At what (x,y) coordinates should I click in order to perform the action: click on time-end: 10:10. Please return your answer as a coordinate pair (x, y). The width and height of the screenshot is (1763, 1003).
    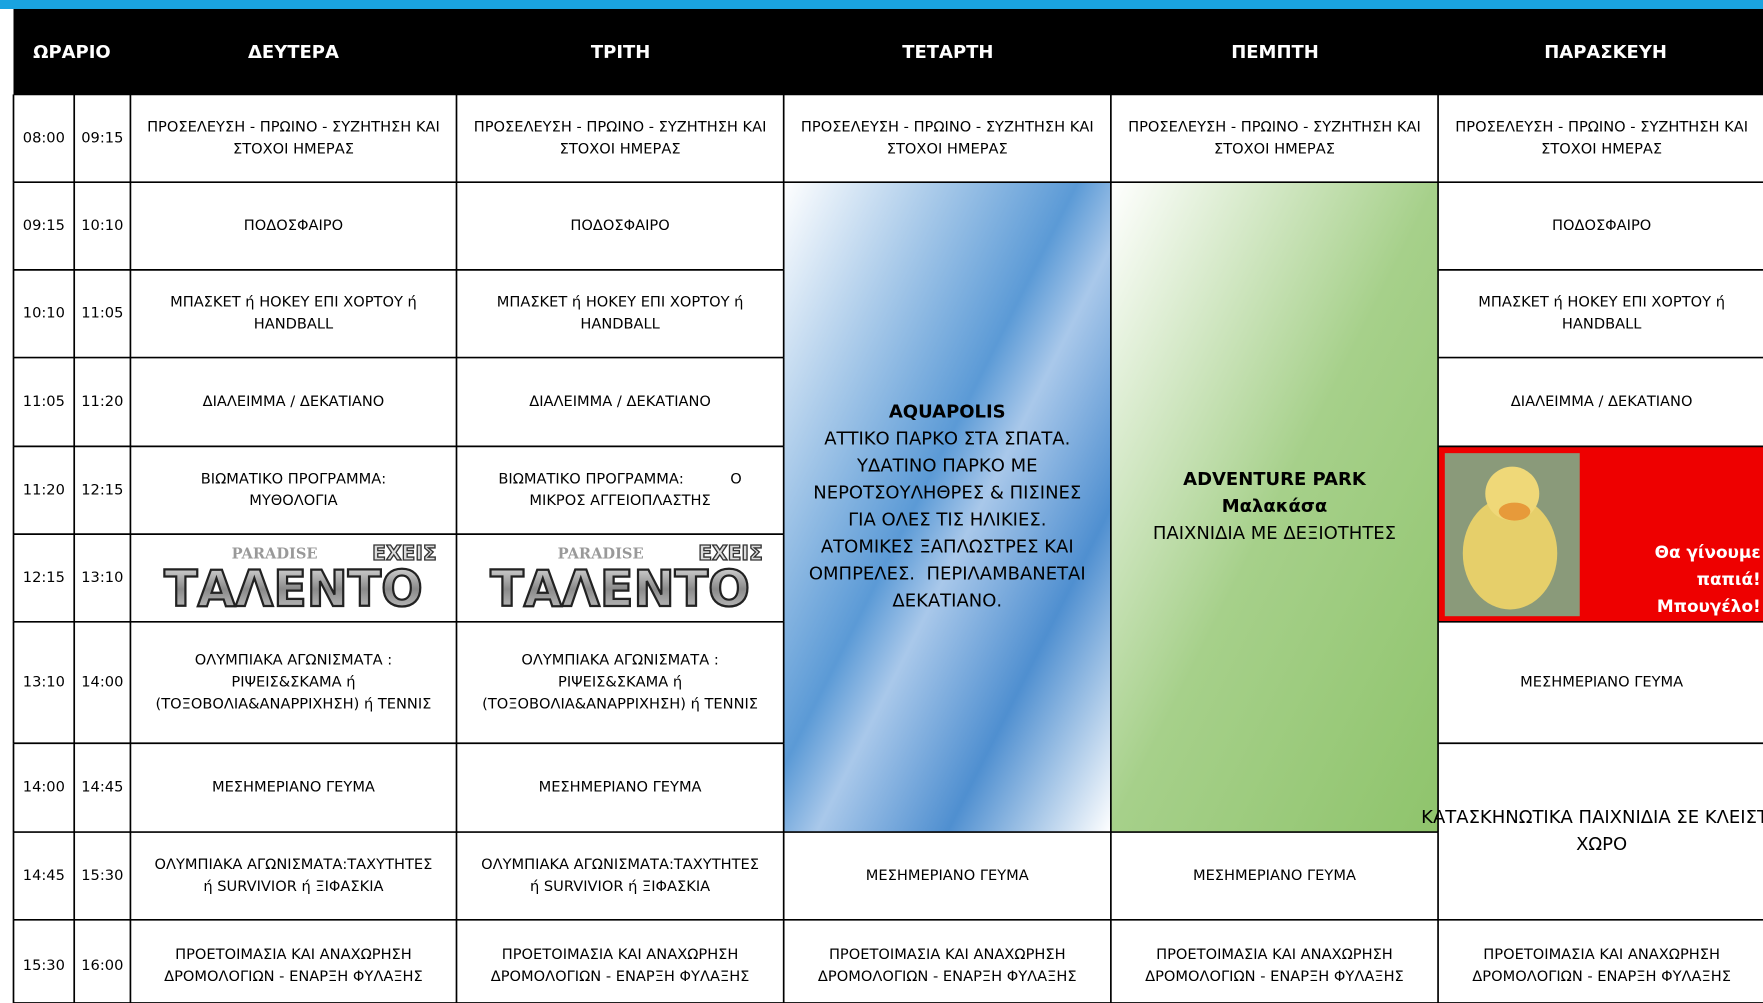
    Looking at the image, I should click on (102, 225).